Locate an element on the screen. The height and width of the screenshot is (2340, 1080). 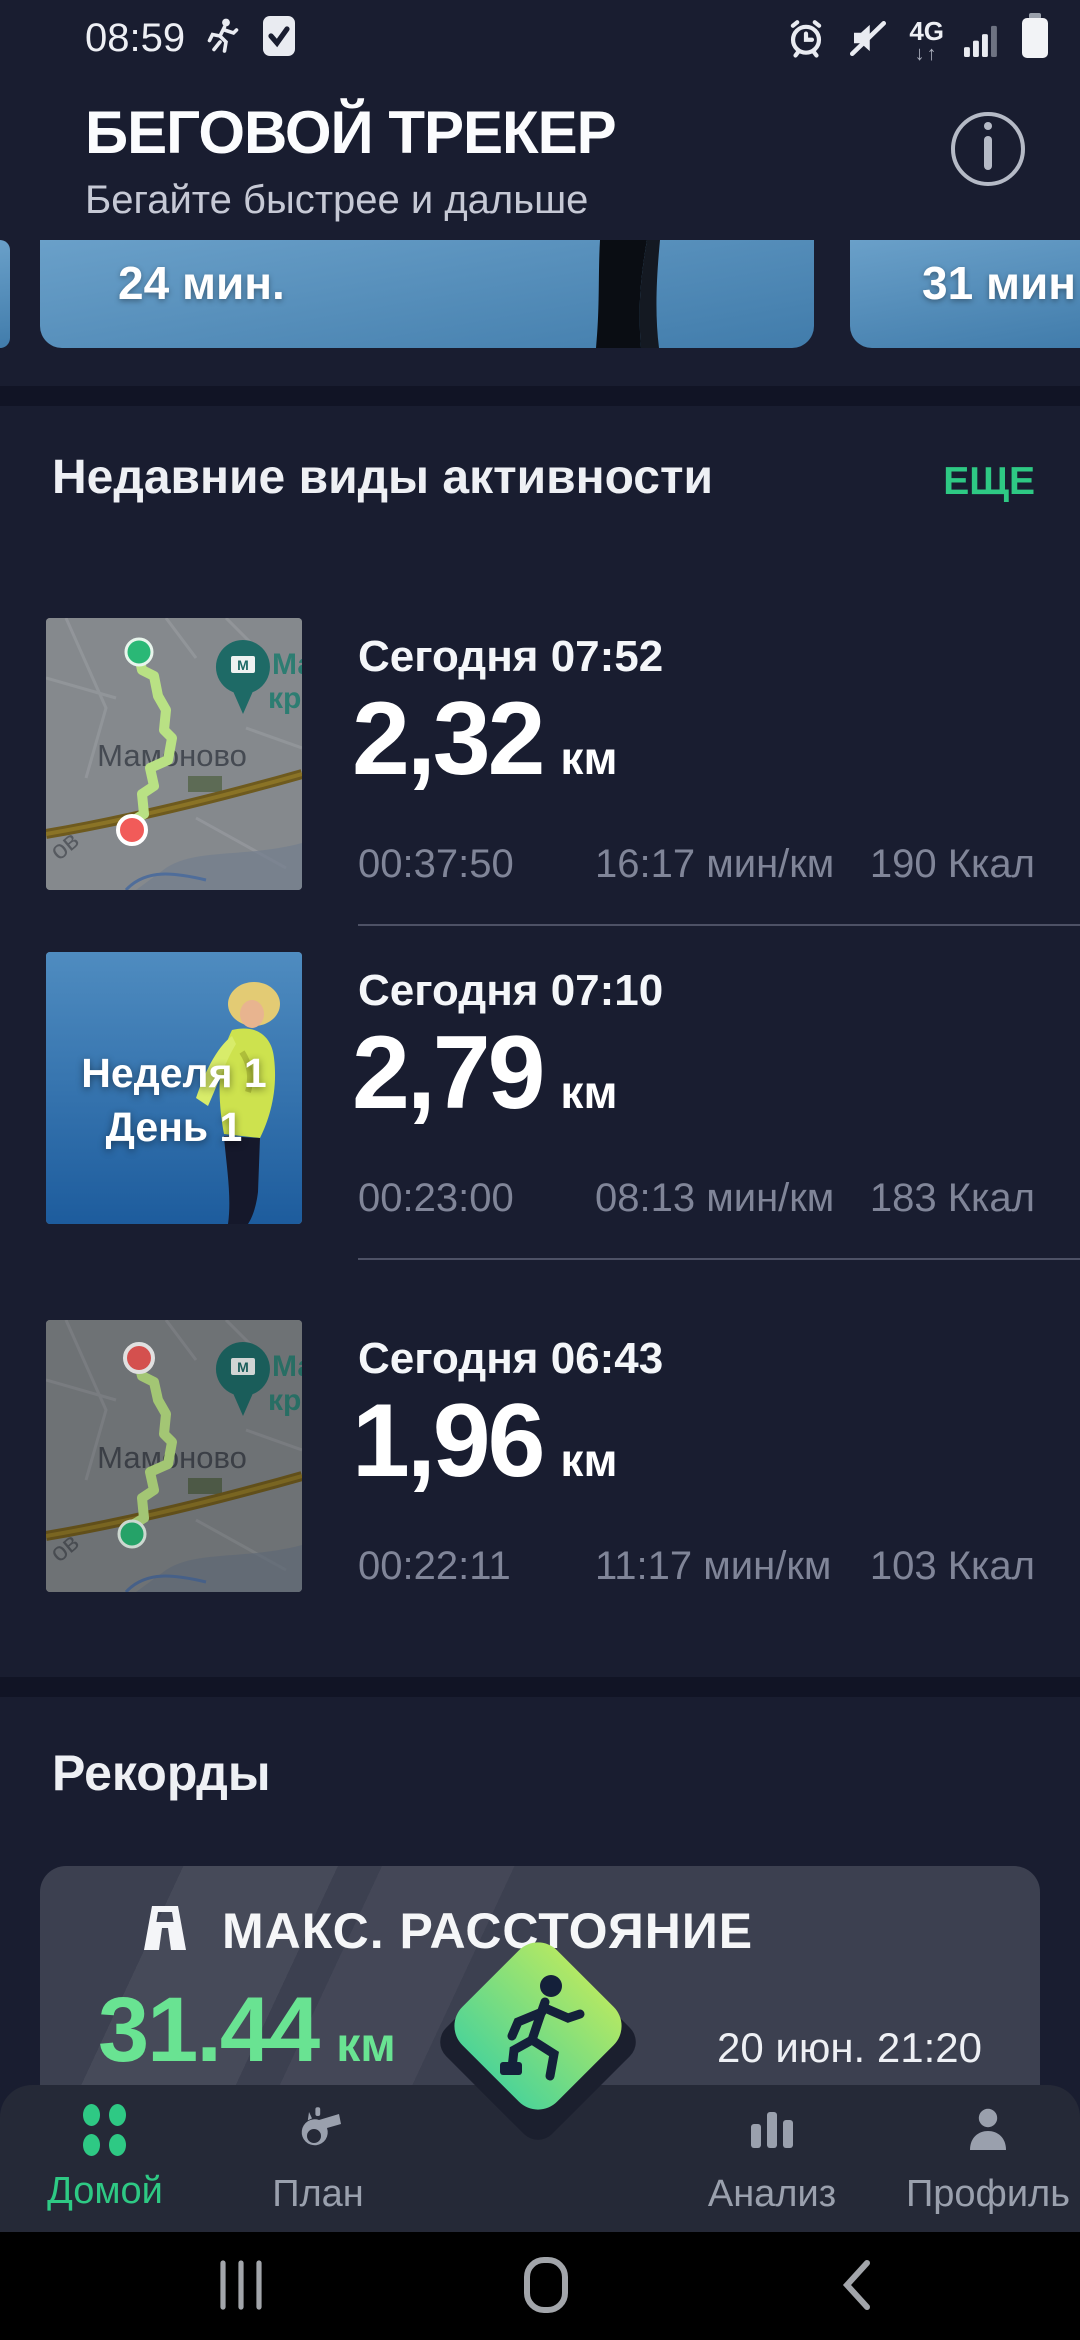
activity-calories: 183 Ккал is located at coordinates (952, 1198).